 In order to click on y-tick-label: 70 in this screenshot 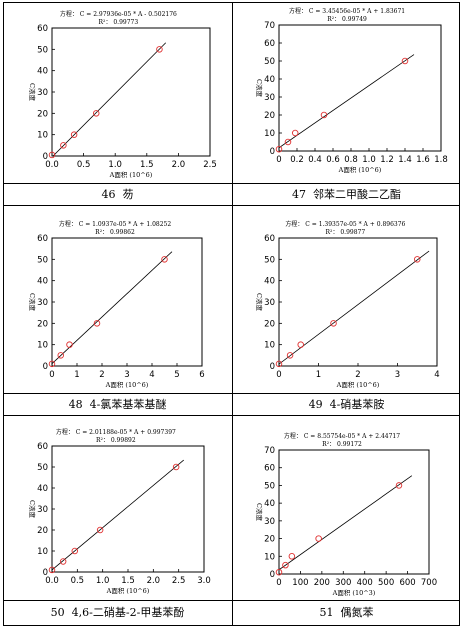, I will do `click(269, 451)`.